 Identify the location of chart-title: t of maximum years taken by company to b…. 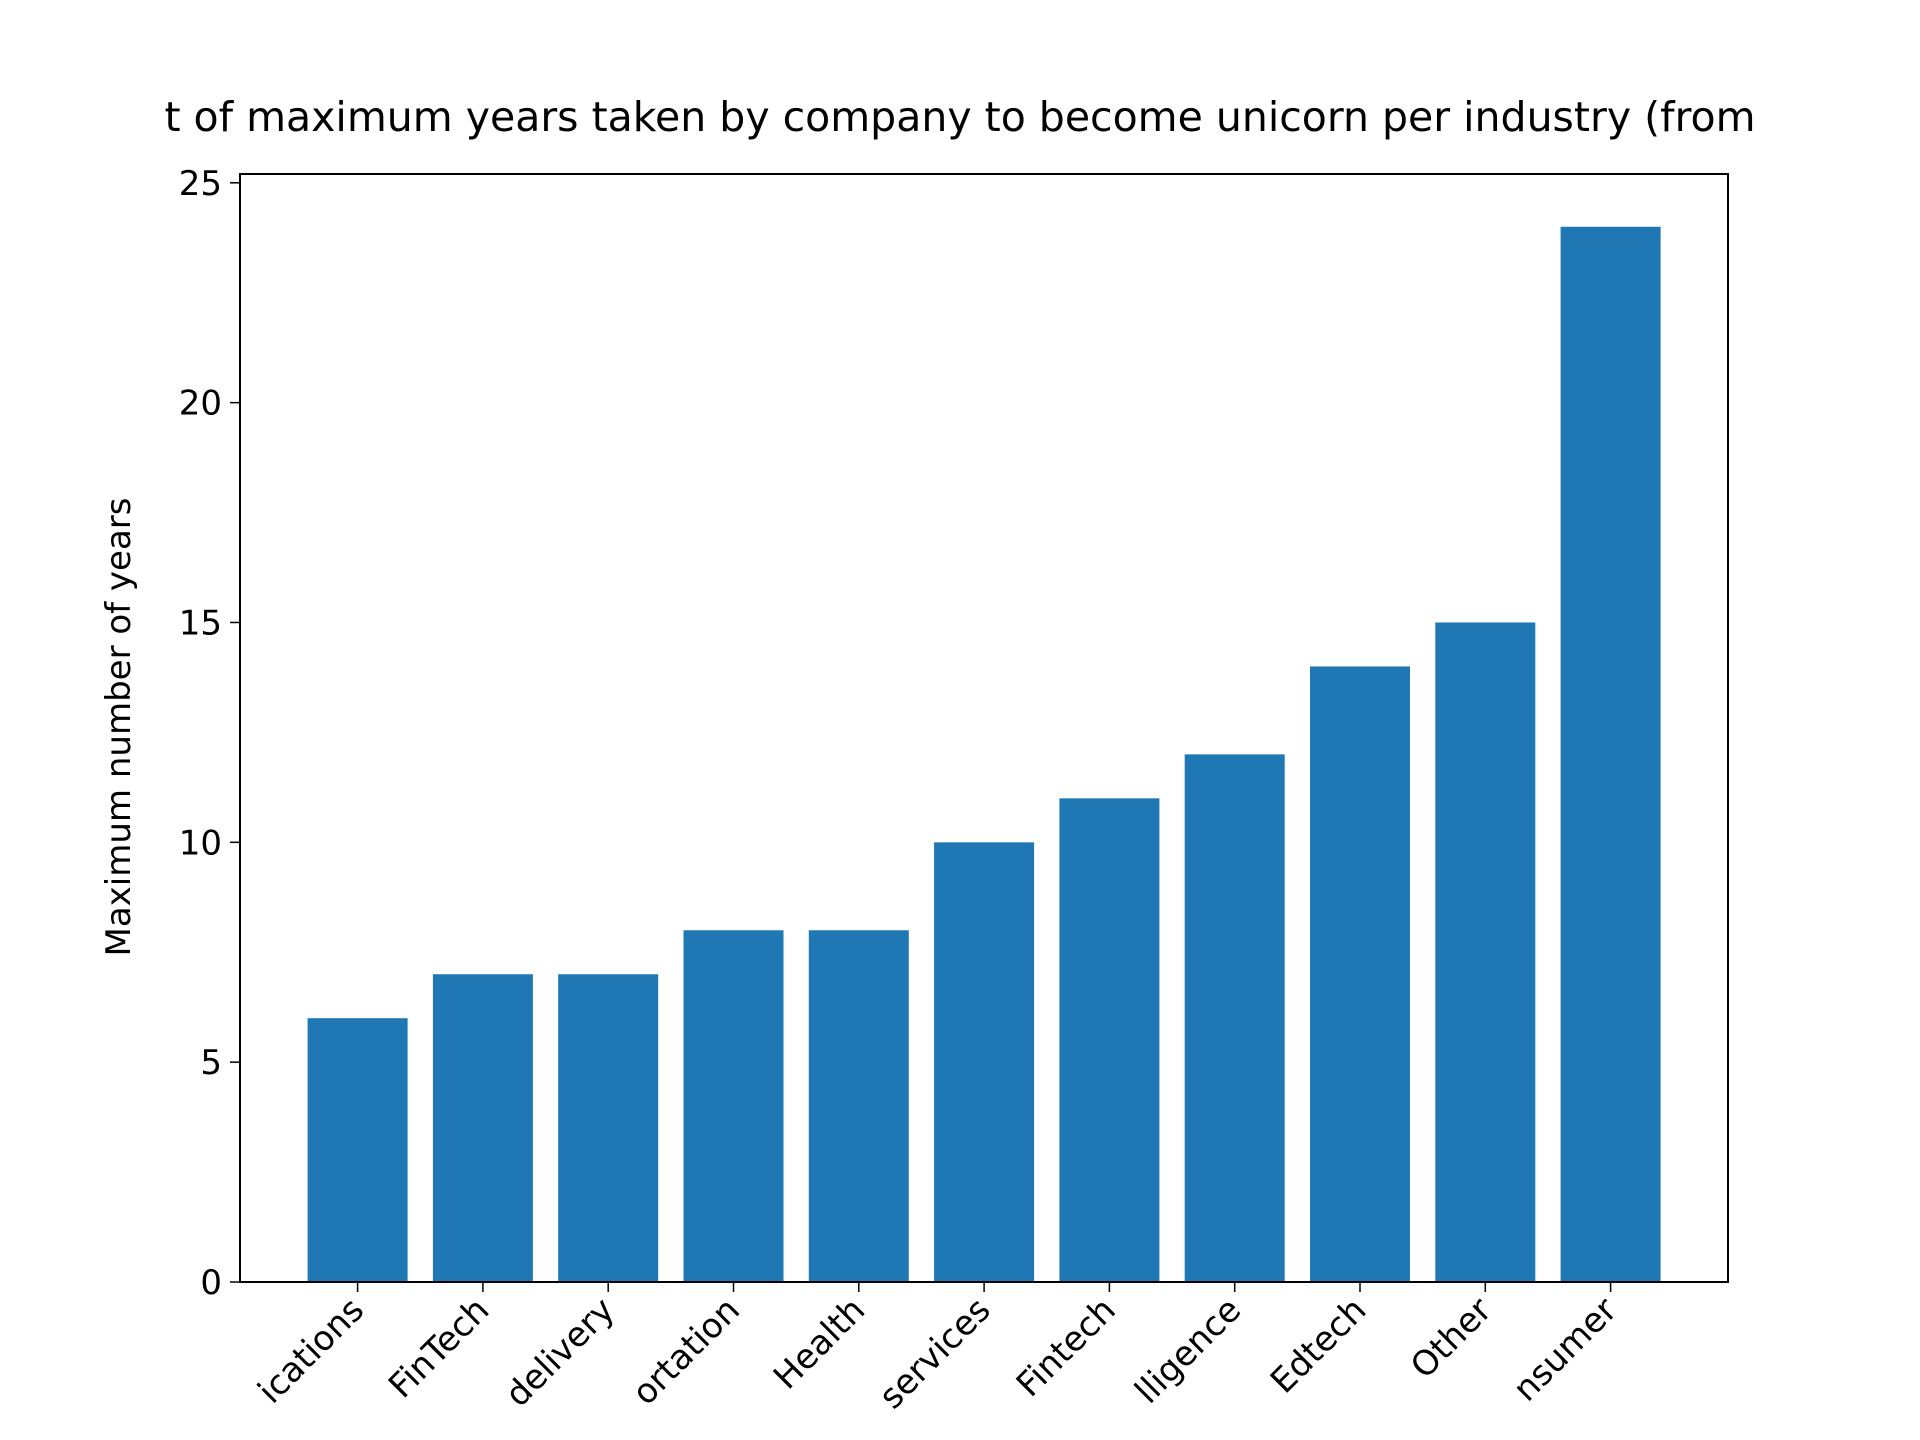
(959, 117).